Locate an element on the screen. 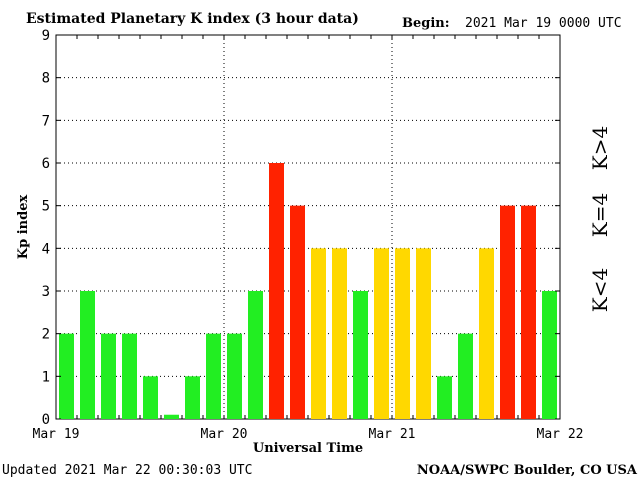 The width and height of the screenshot is (640, 480). x-tick-label: Mar 20 is located at coordinates (224, 434).